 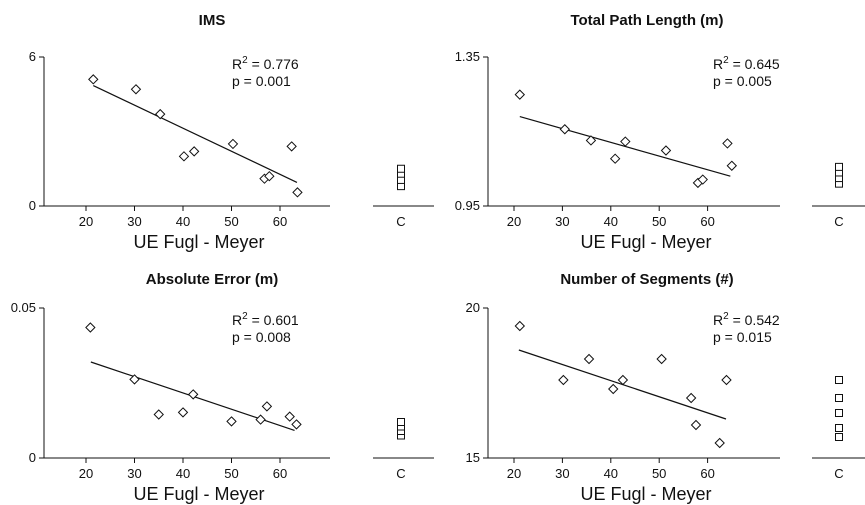 I want to click on y-tick-label: 0.95, so click(x=467, y=205).